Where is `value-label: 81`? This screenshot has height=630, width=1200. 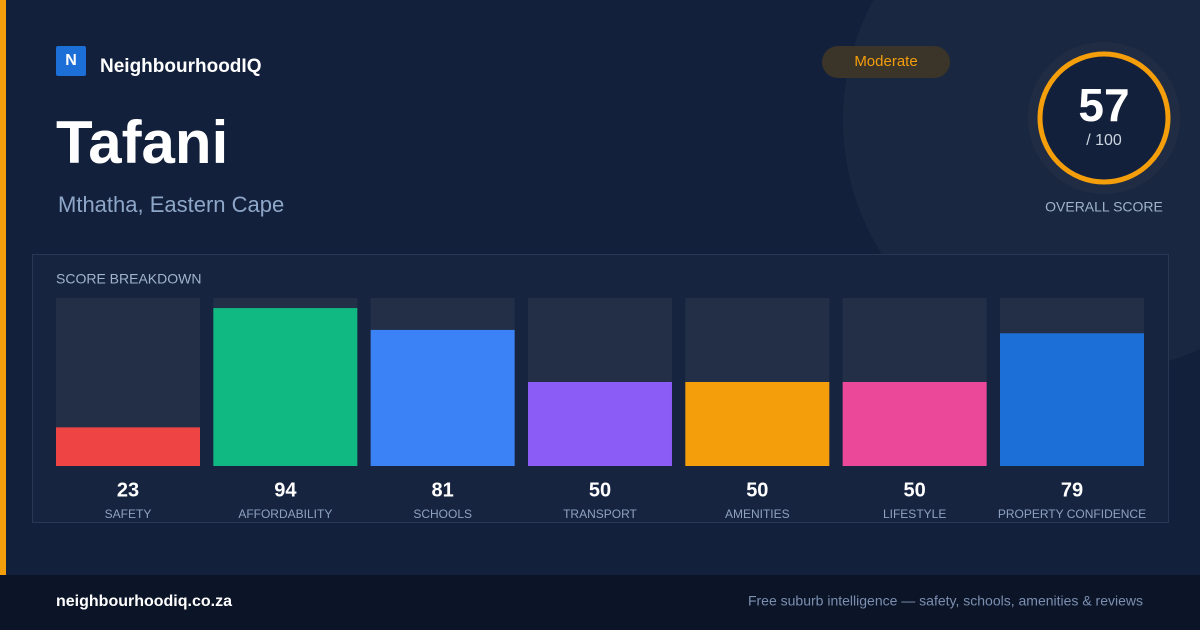 value-label: 81 is located at coordinates (443, 490).